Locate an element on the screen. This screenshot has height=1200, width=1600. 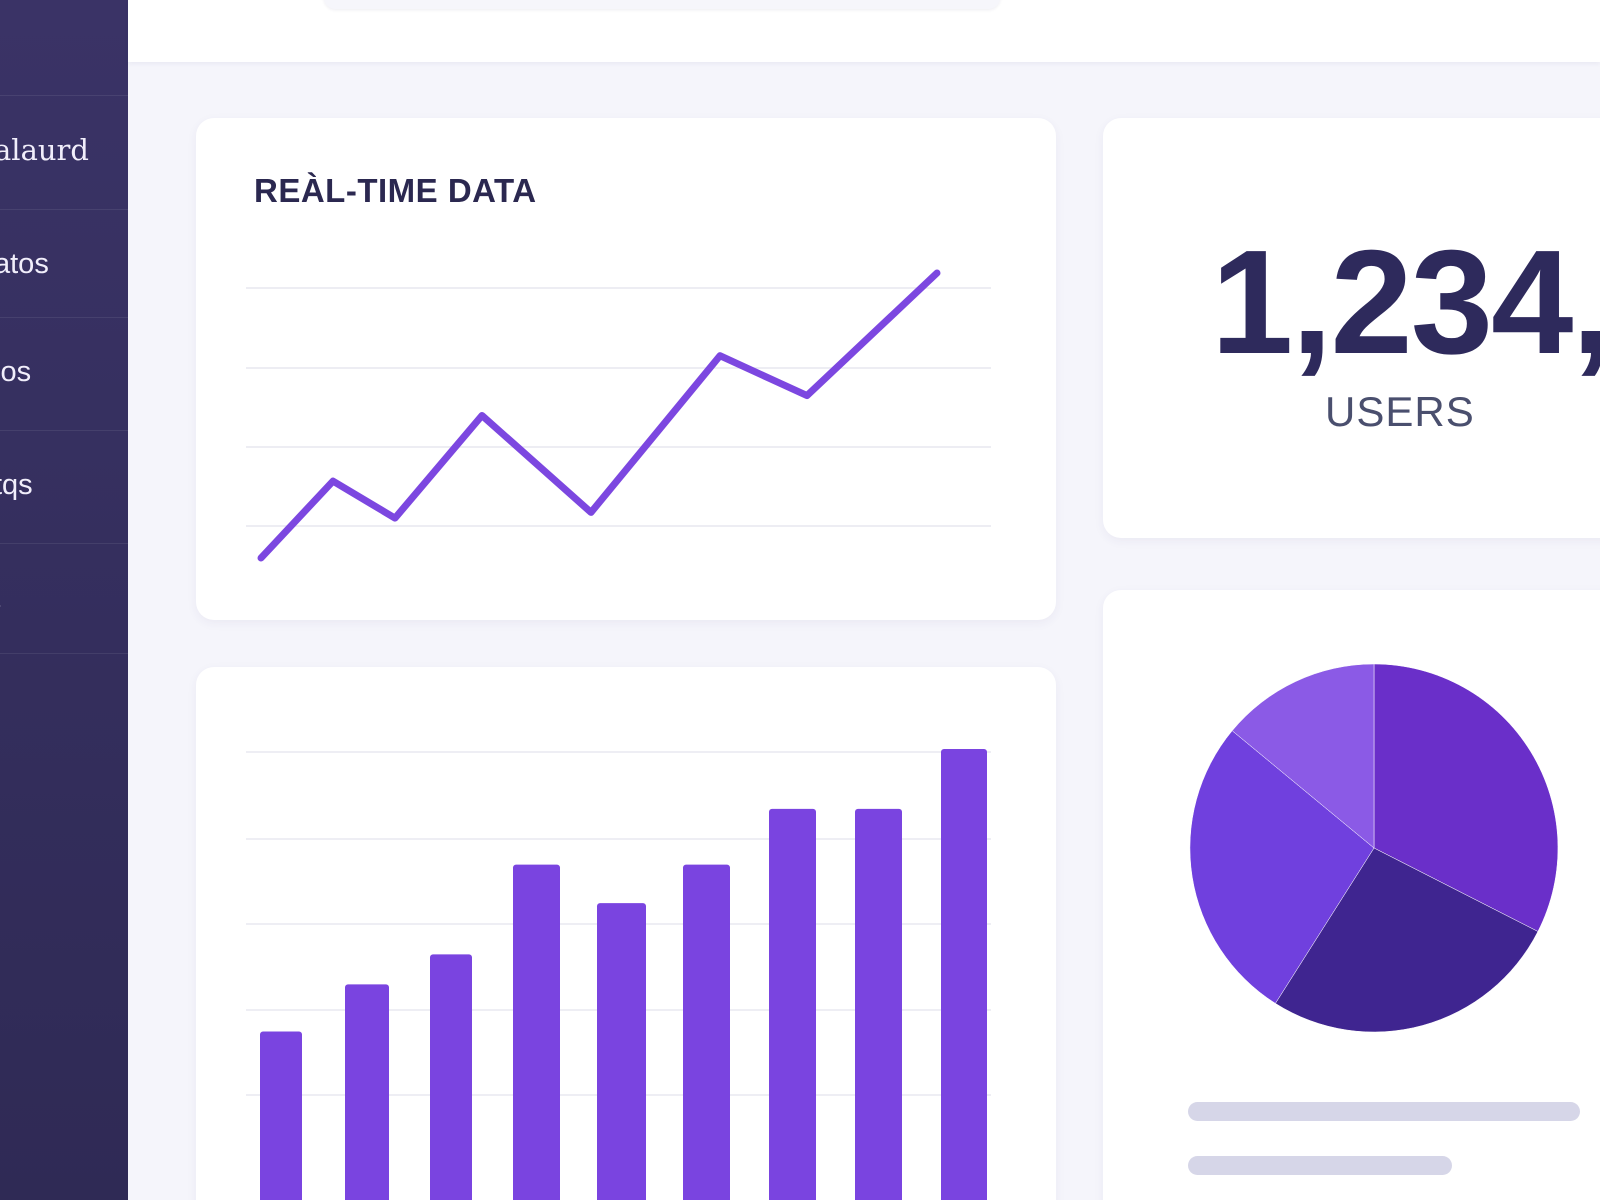
sidebar-item-label: alaurd is located at coordinates (44, 150).